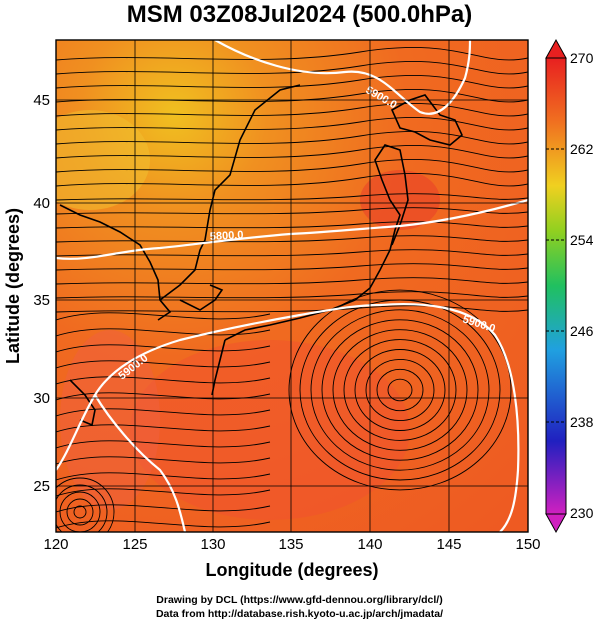  I want to click on lon-tick: 125, so click(134, 544).